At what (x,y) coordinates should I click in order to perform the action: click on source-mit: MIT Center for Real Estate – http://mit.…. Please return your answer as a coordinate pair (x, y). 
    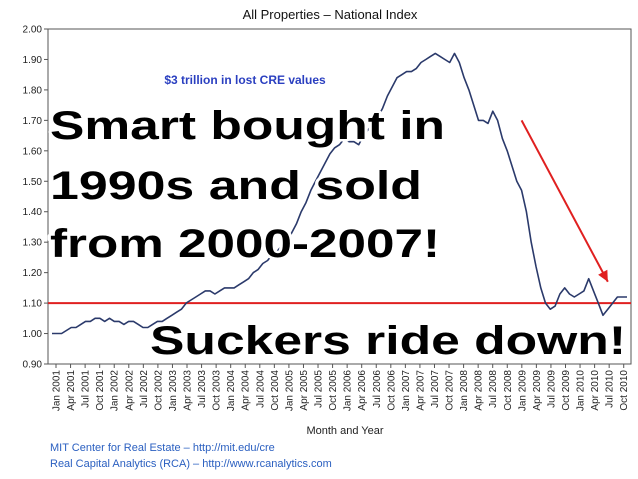
    Looking at the image, I should click on (162, 448).